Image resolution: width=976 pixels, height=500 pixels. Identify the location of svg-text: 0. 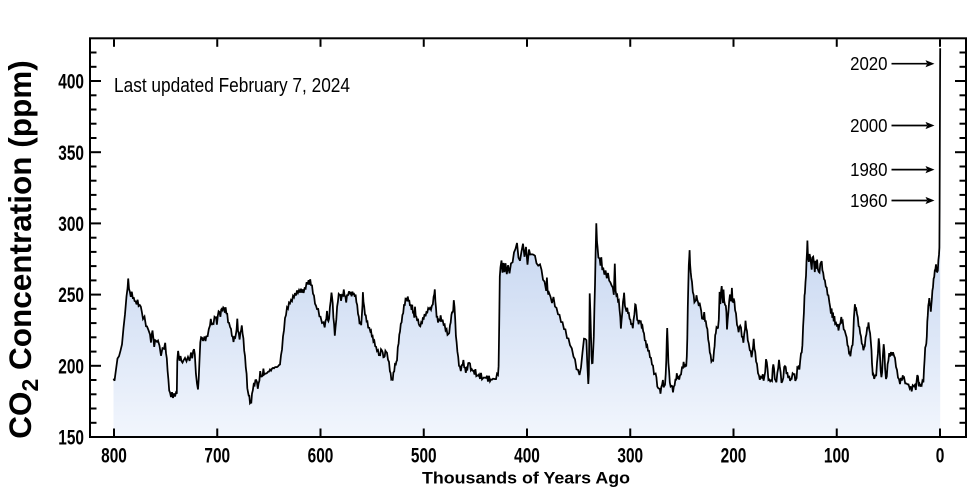
(940, 456).